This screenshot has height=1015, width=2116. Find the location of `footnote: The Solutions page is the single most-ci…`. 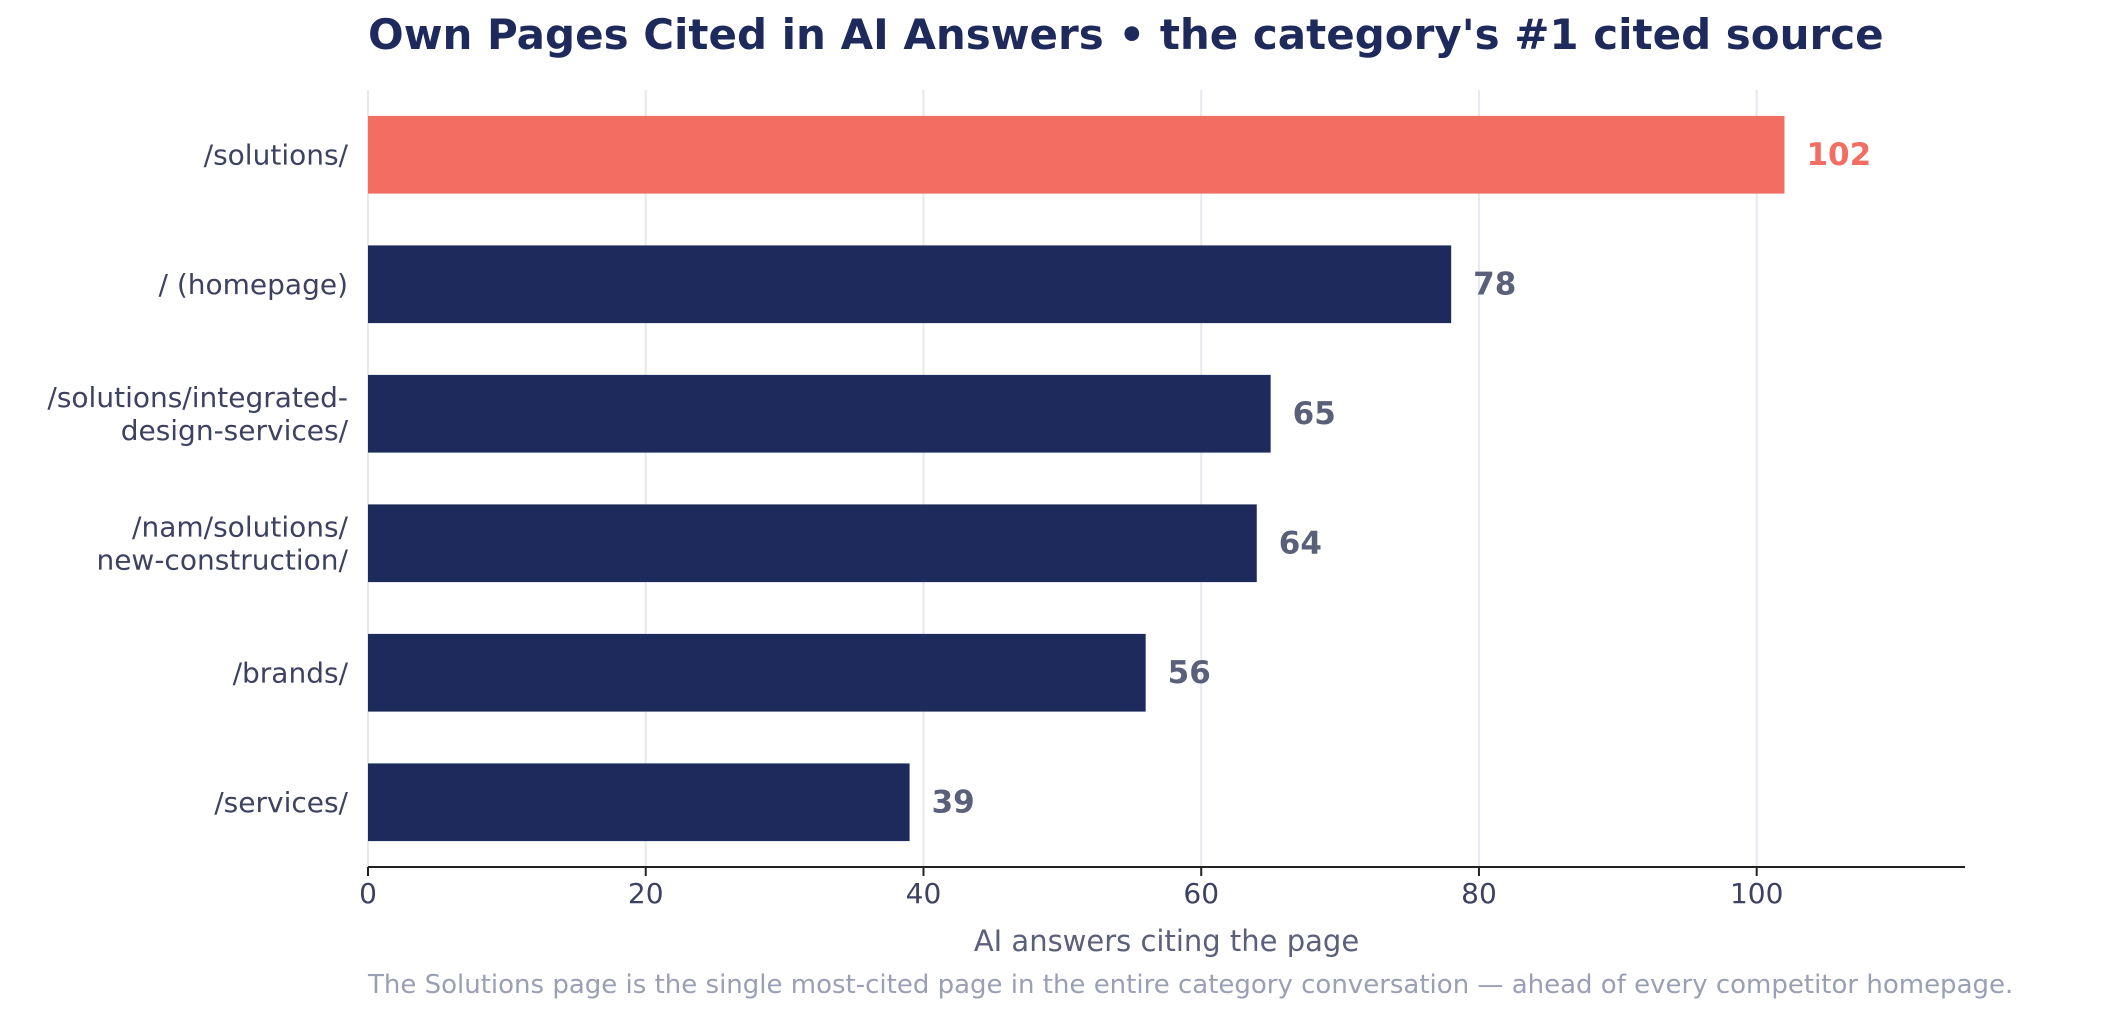

footnote: The Solutions page is the single most-ci… is located at coordinates (1190, 985).